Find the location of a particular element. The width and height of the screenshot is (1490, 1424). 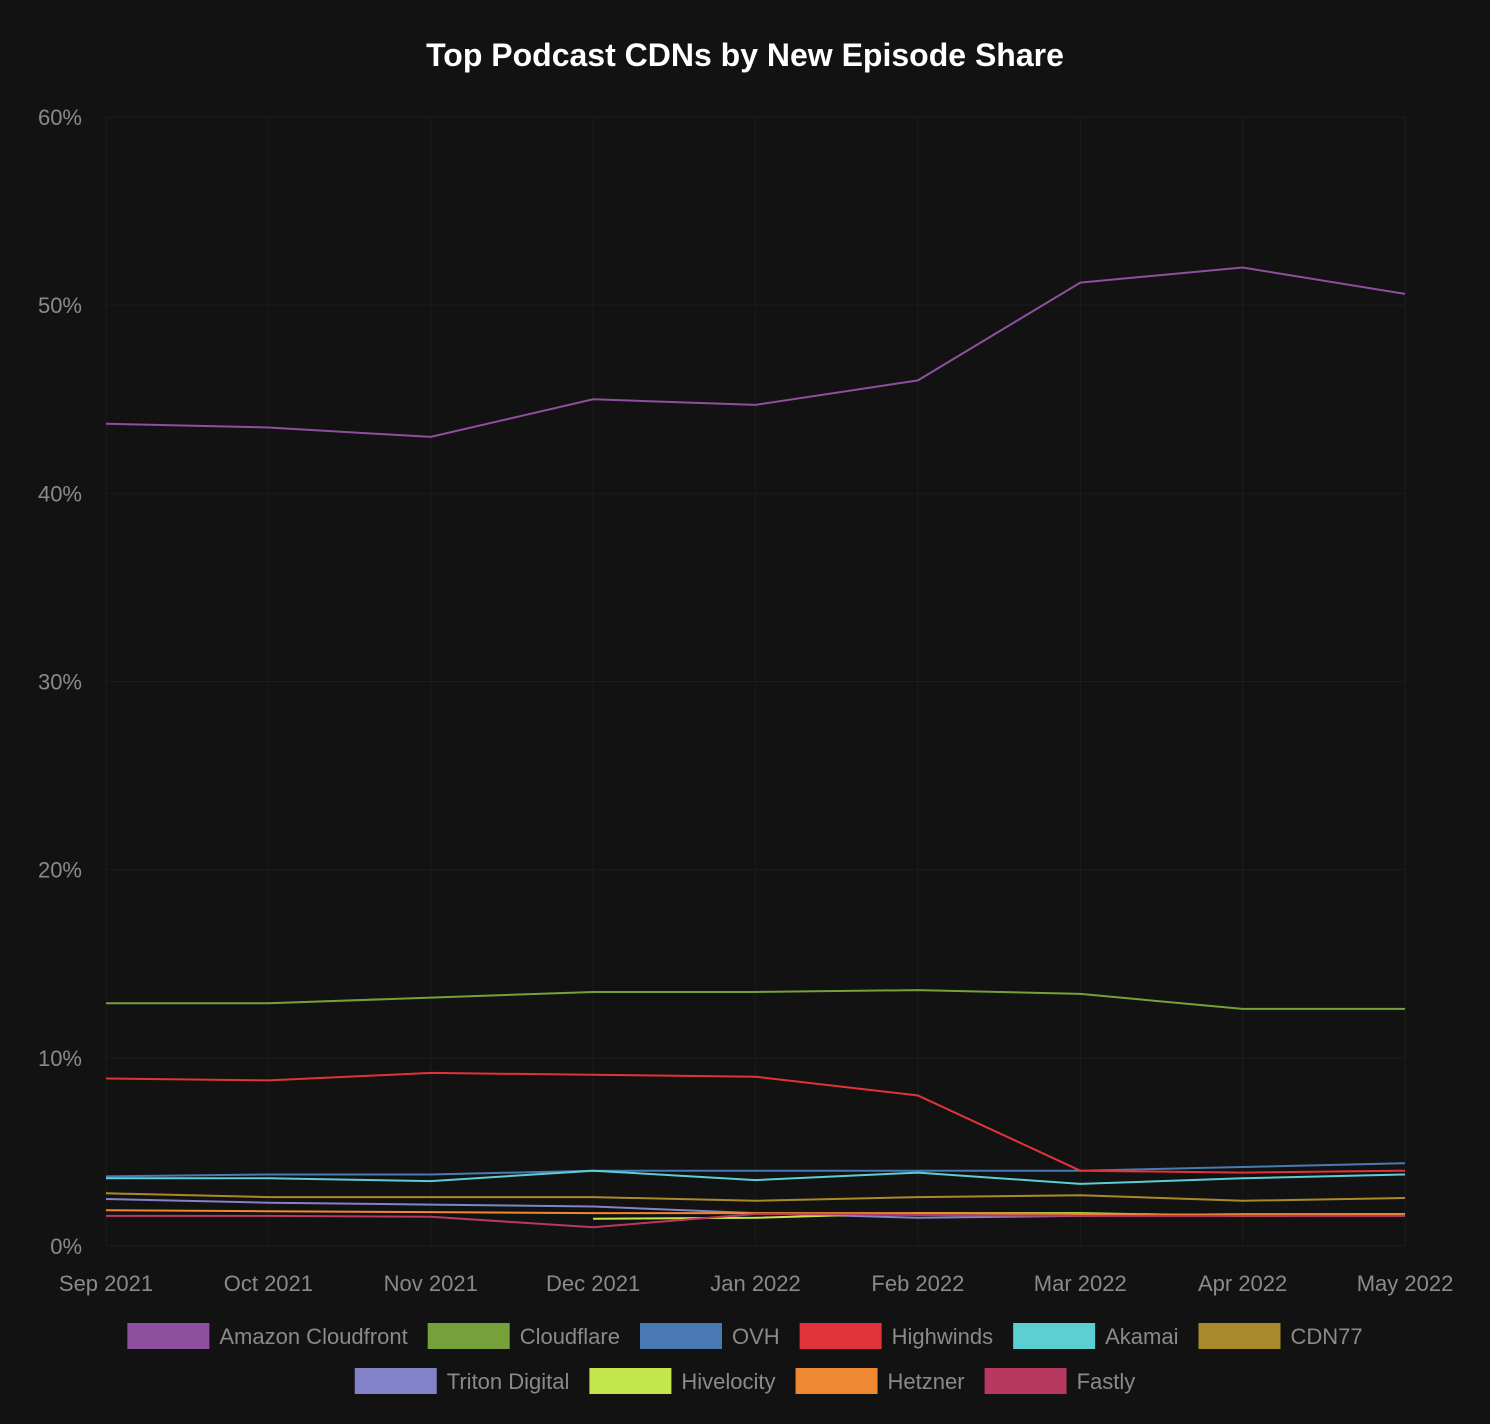

legend-item: Amazon Cloudfront is located at coordinates (267, 1336).